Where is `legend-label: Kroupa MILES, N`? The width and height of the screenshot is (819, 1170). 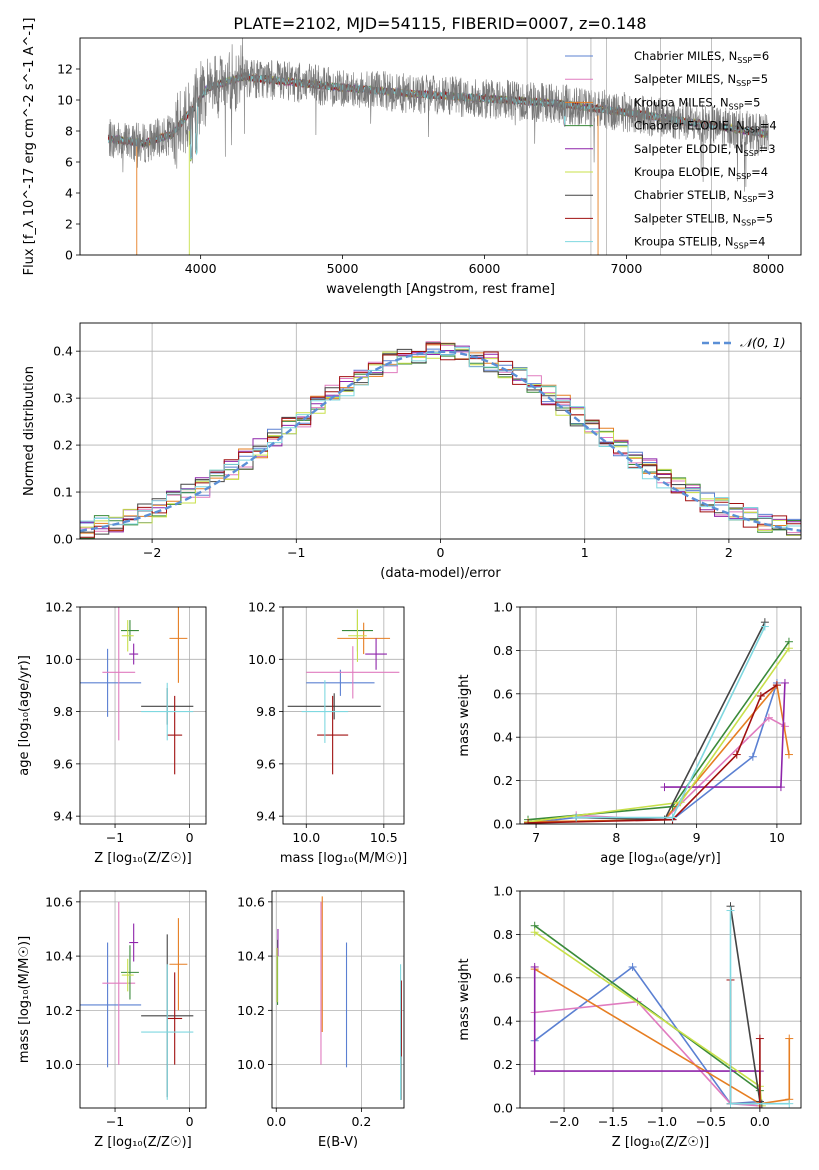 legend-label: Kroupa MILES, N is located at coordinates (681, 102).